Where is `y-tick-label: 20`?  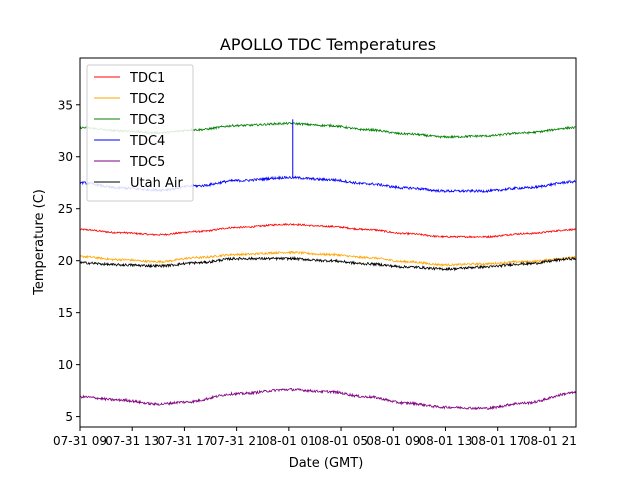
y-tick-label: 20 is located at coordinates (65, 261).